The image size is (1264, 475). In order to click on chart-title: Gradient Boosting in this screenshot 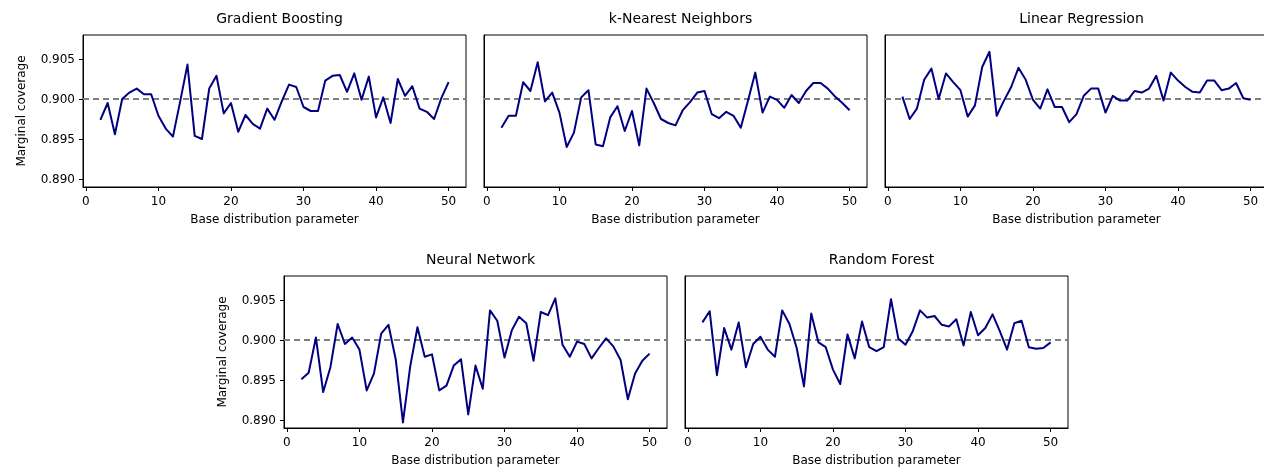, I will do `click(279, 18)`.